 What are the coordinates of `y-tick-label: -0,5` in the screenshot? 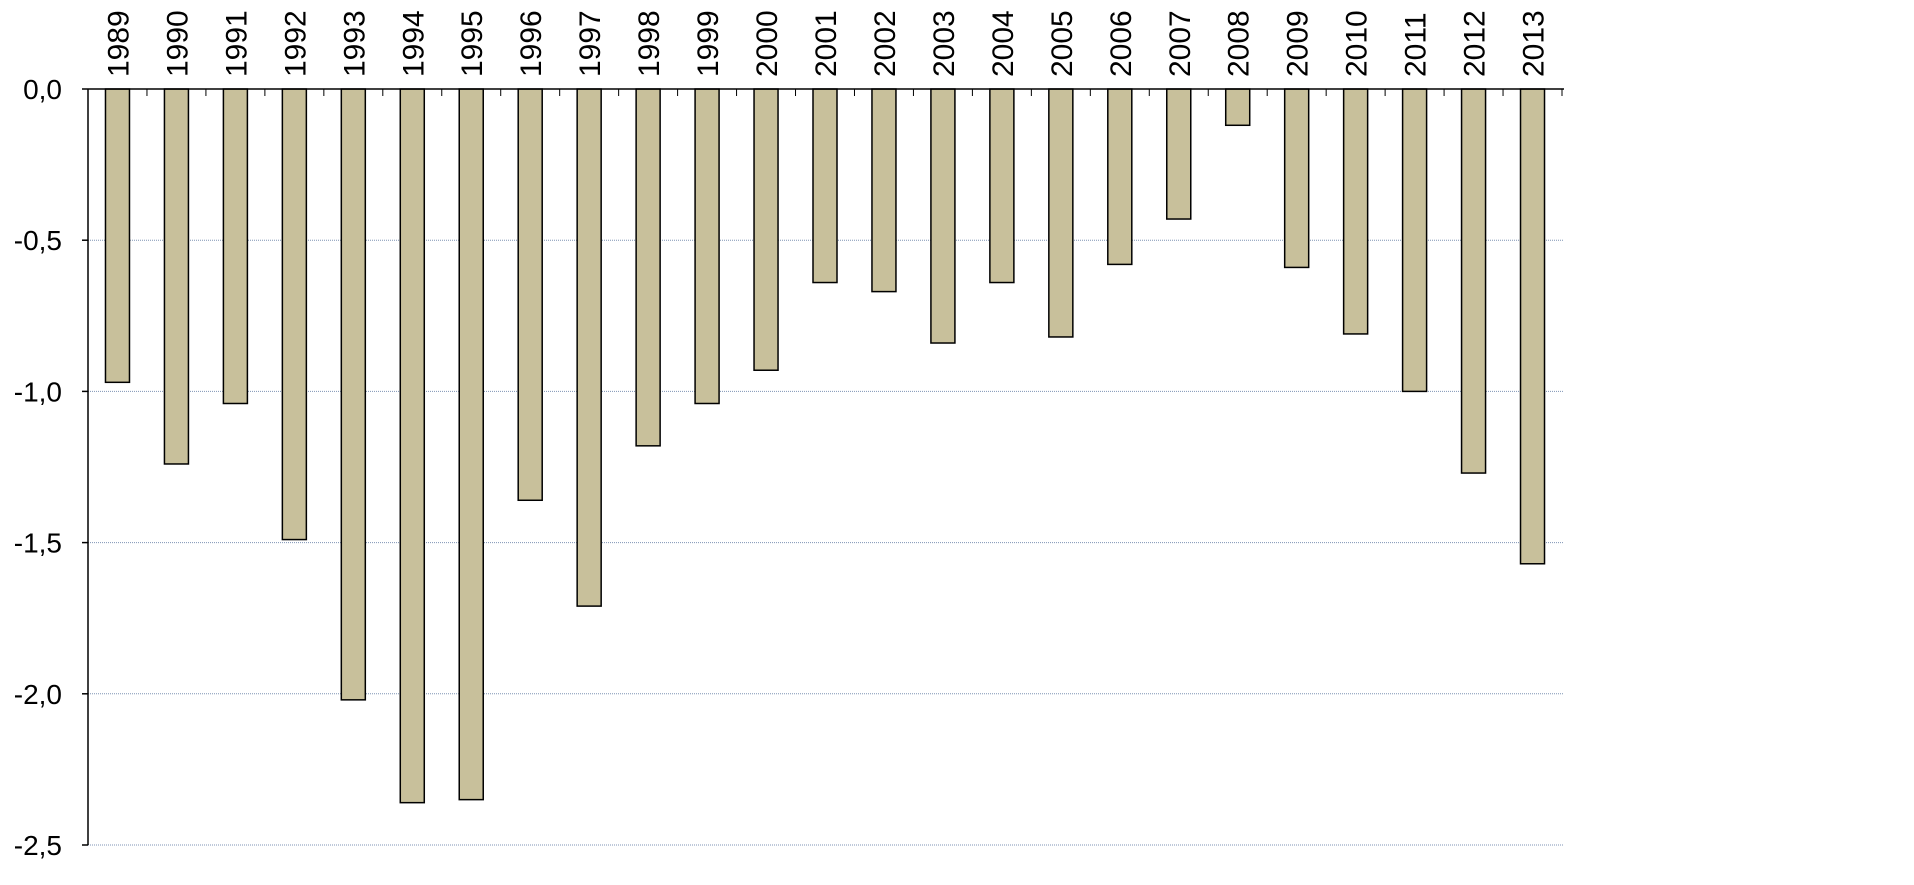 It's located at (38, 240).